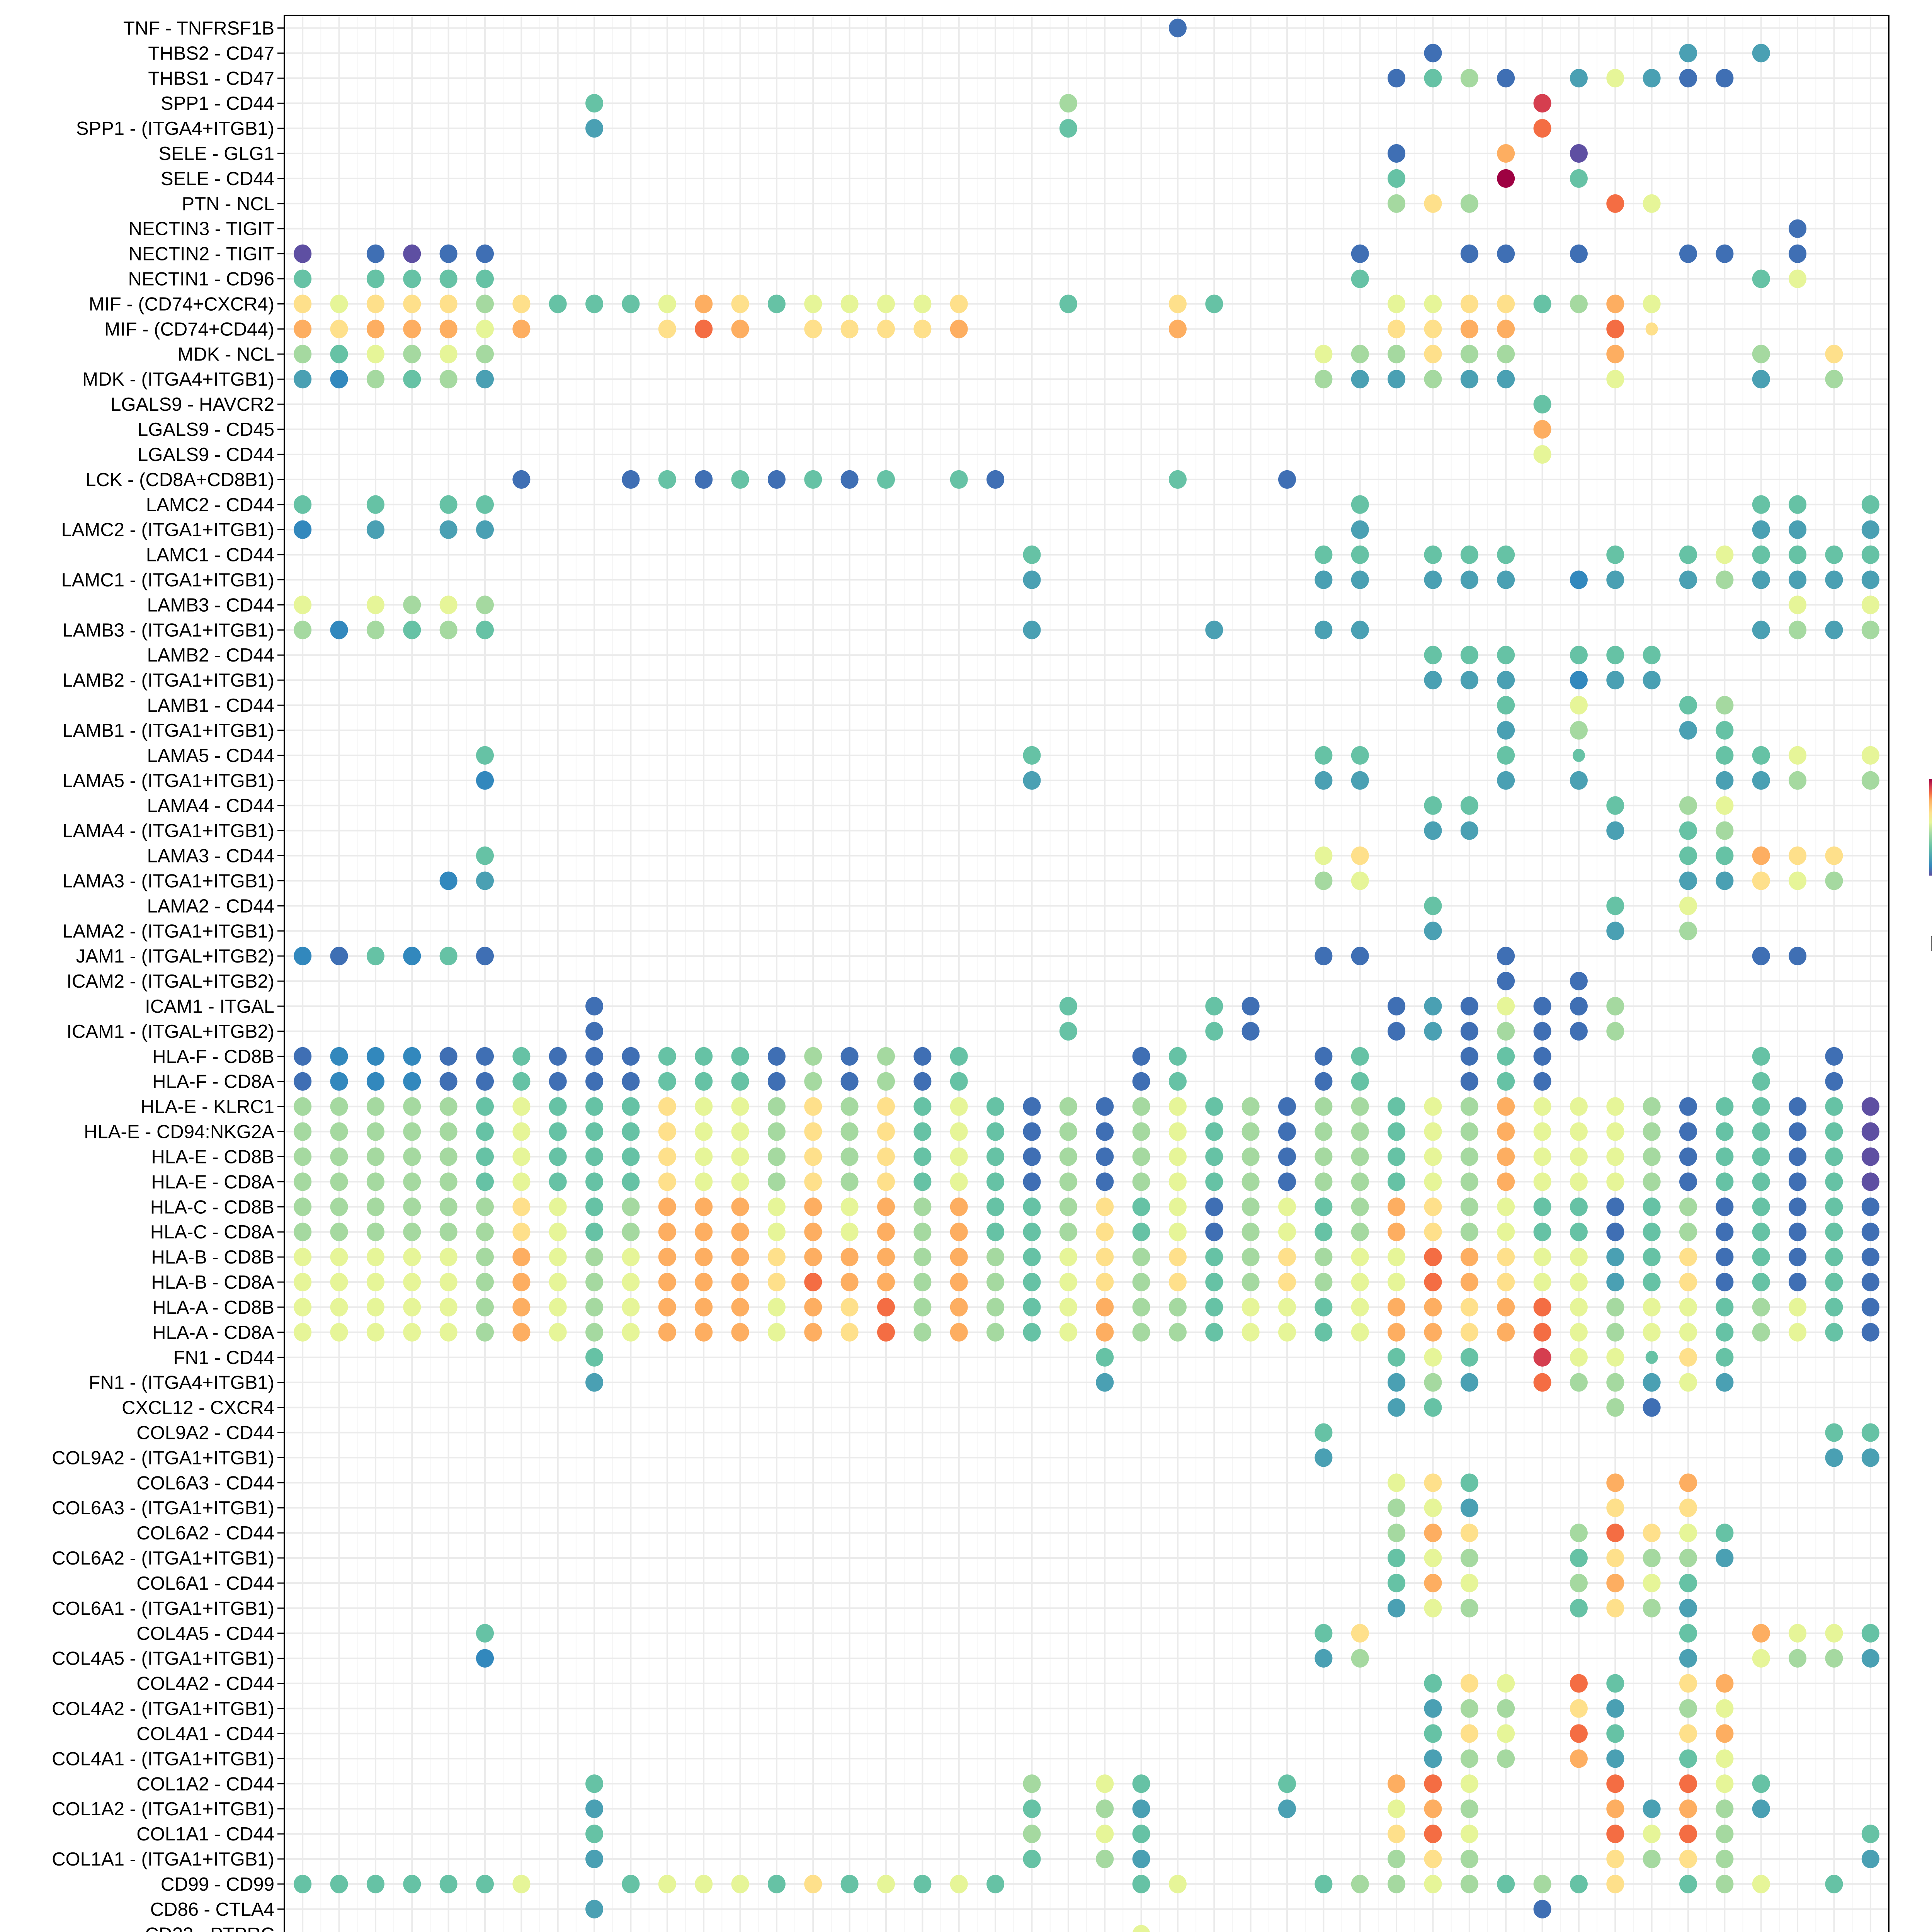  Describe the element at coordinates (448, 956) in the screenshot. I see `dot-mark: JAM1 - (ITGAL+ITGB2) | COL -> CD8TEREX` at that location.